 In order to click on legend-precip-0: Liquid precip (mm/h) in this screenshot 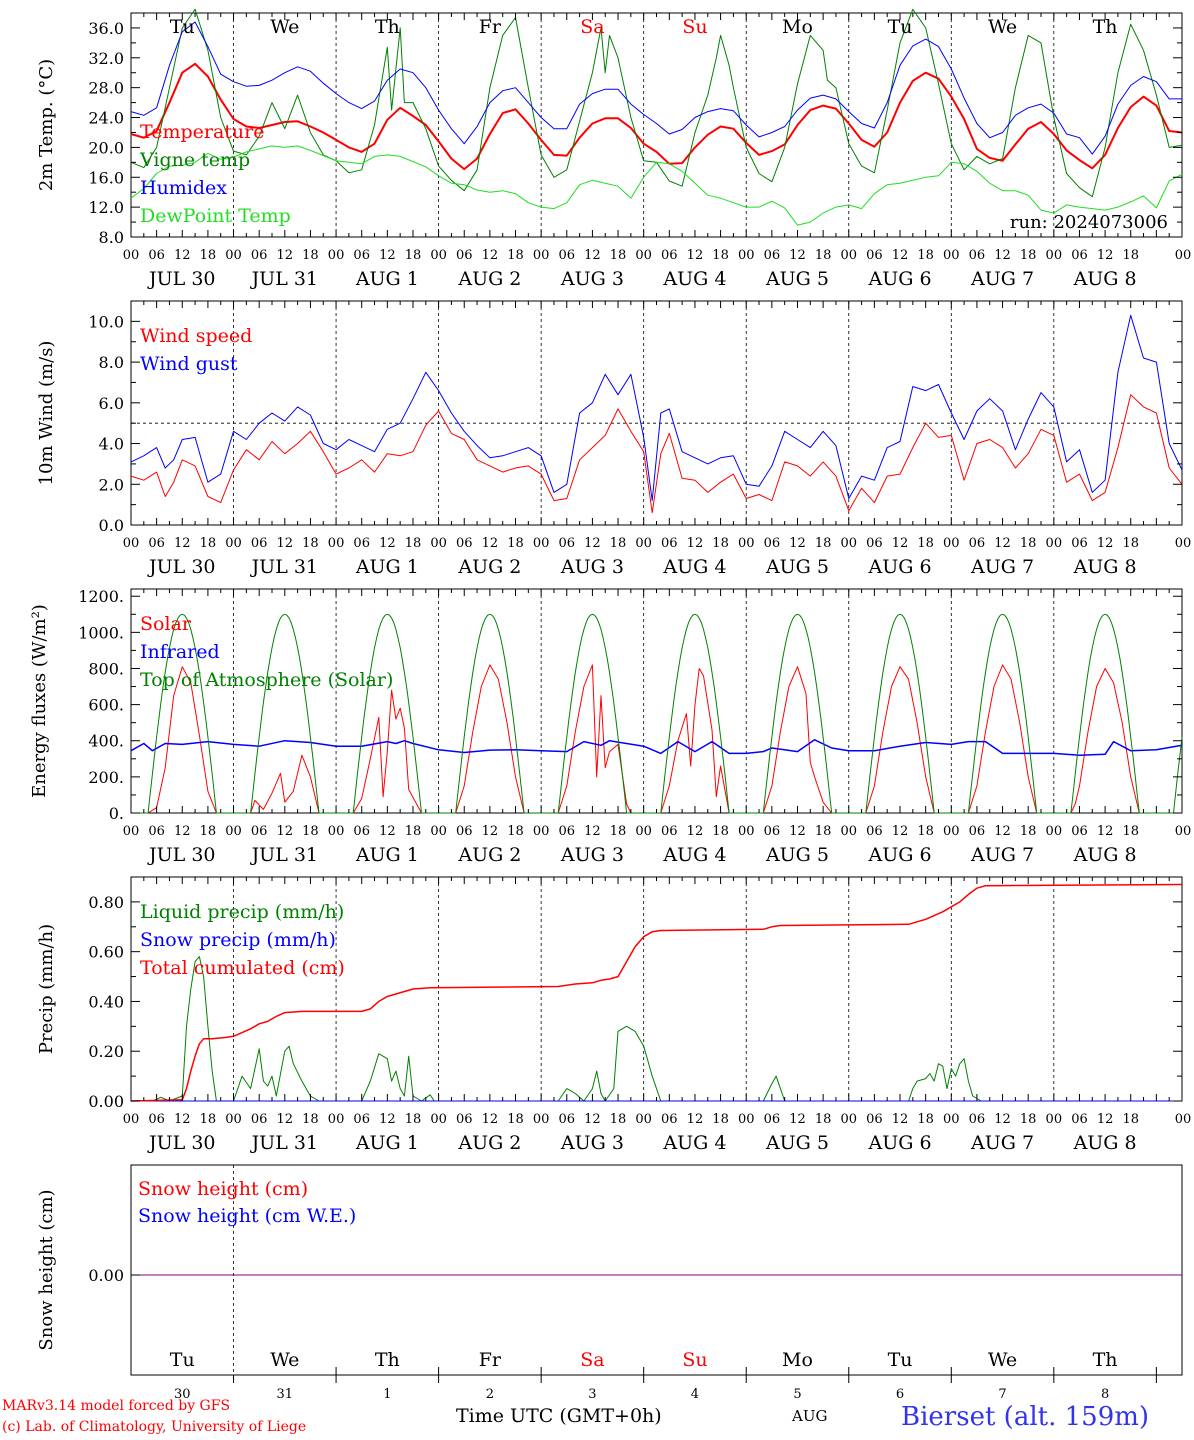, I will do `click(242, 912)`.